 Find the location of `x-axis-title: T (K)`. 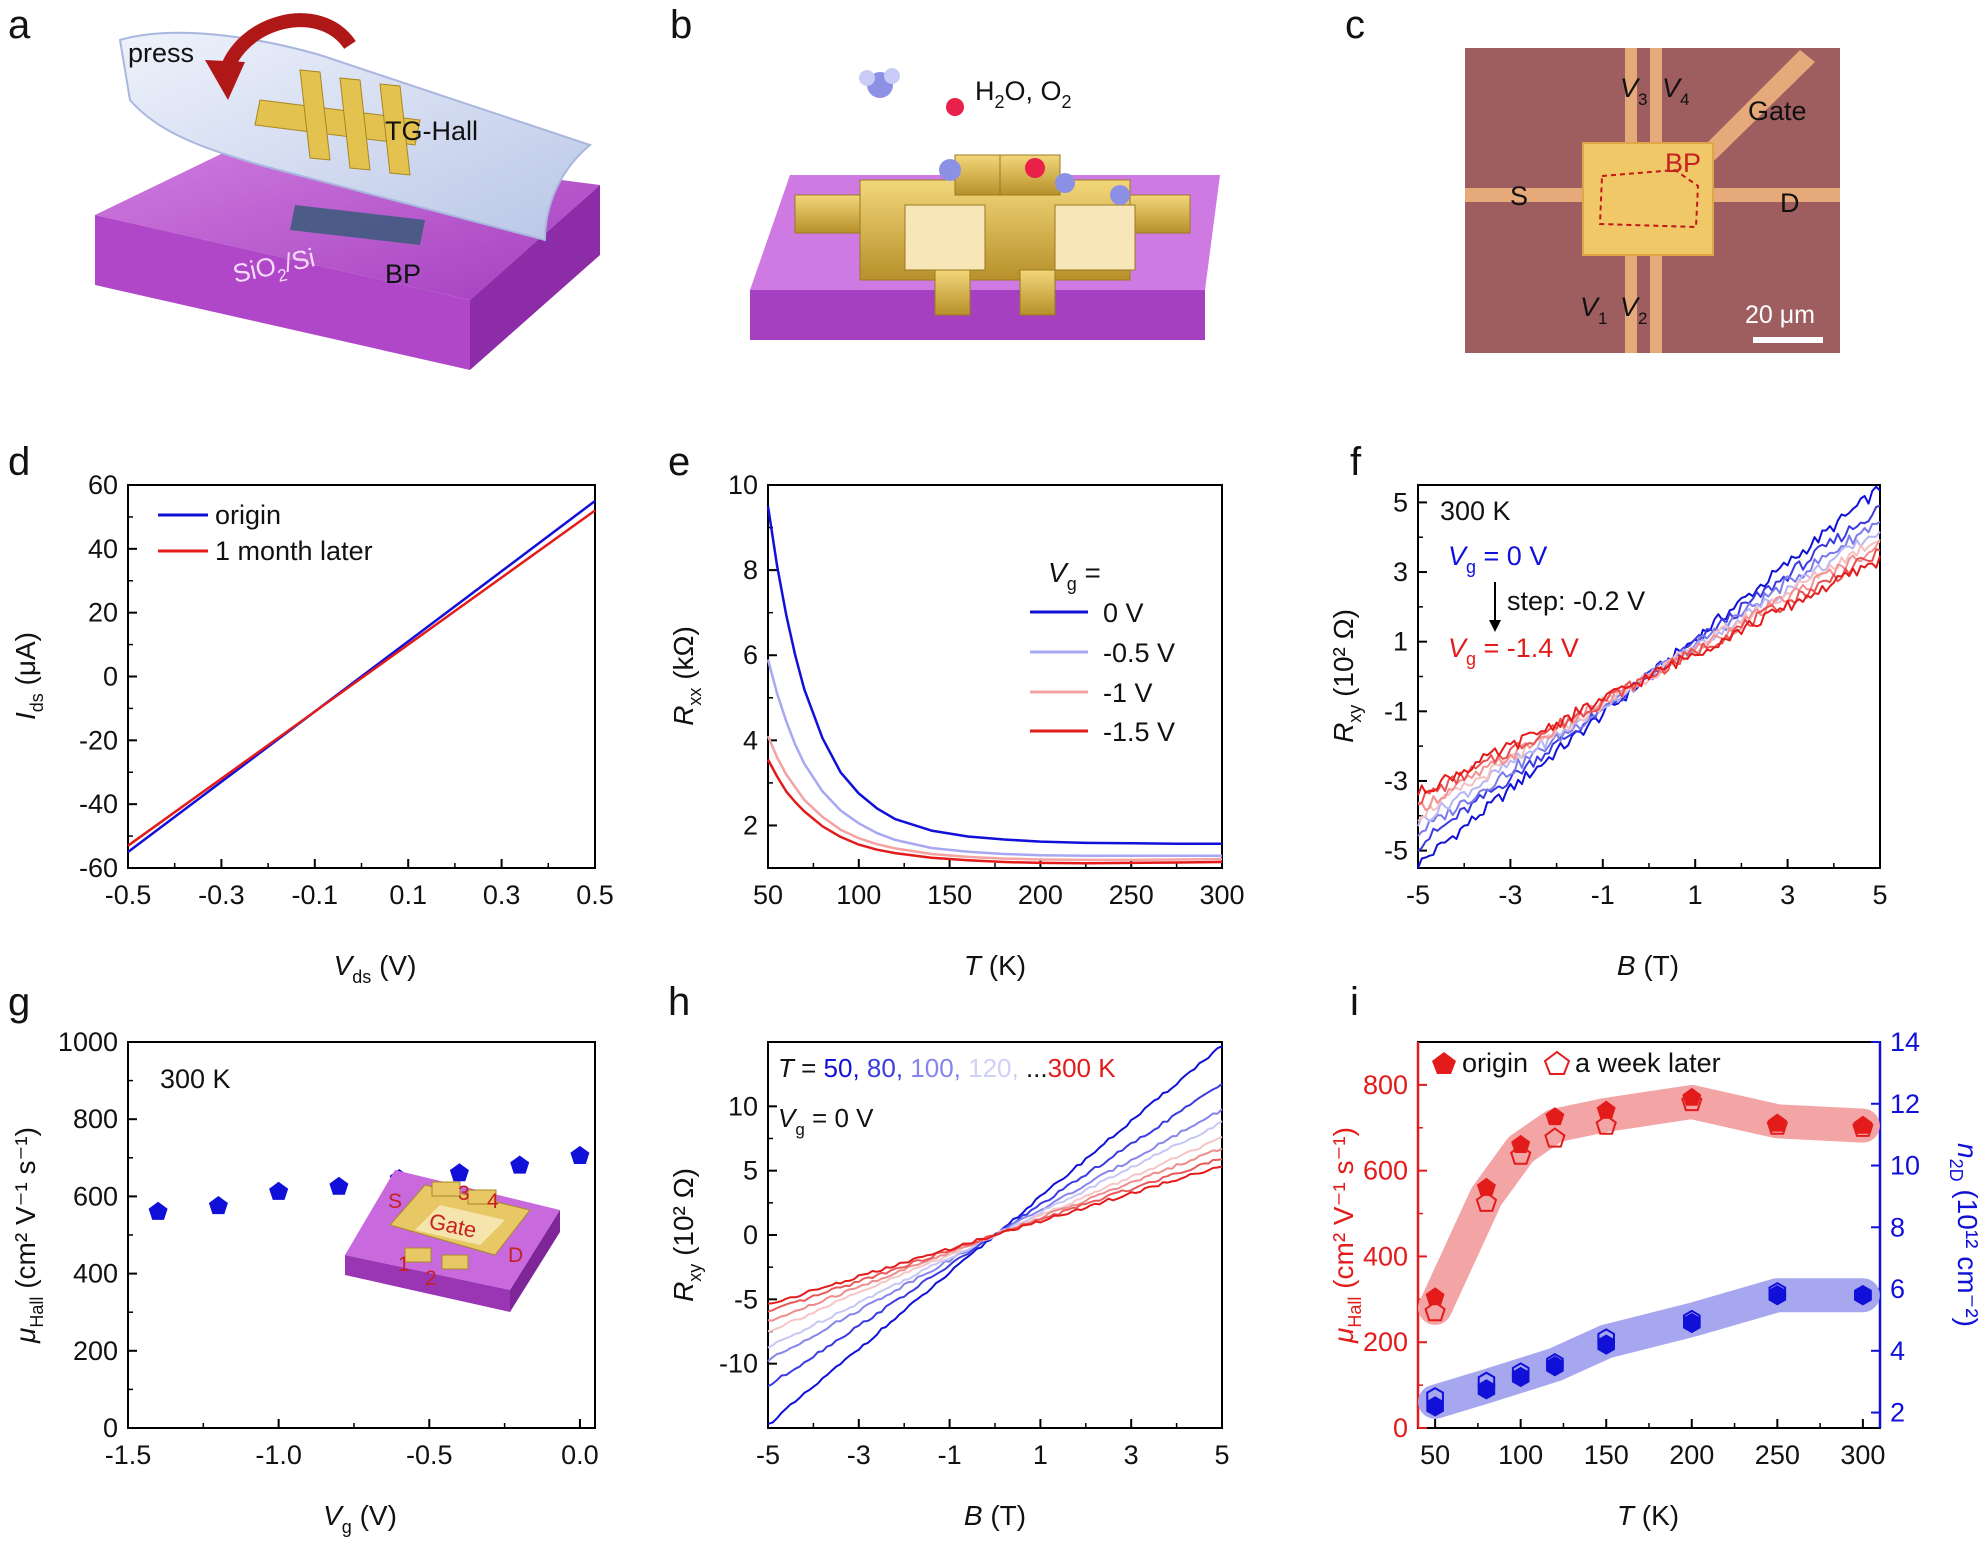

x-axis-title: T (K) is located at coordinates (1648, 1515).